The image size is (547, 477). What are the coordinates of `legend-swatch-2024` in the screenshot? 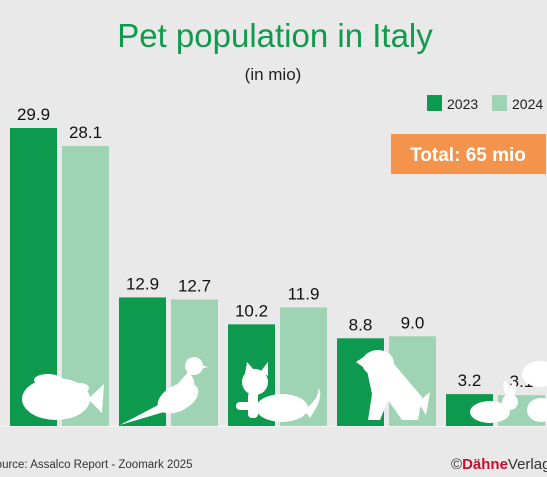 It's located at (499, 103).